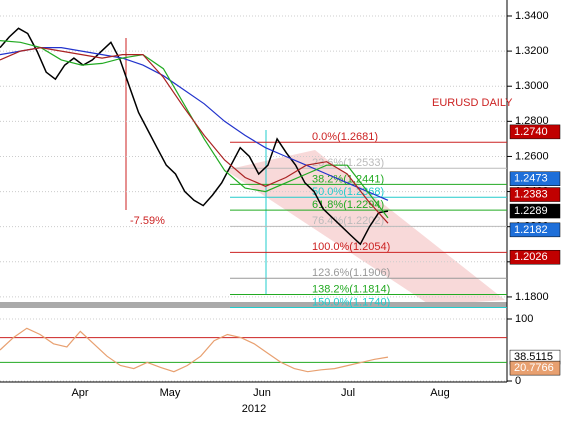  What do you see at coordinates (345, 137) in the screenshot?
I see `level-label: 0.0%(1.2681)` at bounding box center [345, 137].